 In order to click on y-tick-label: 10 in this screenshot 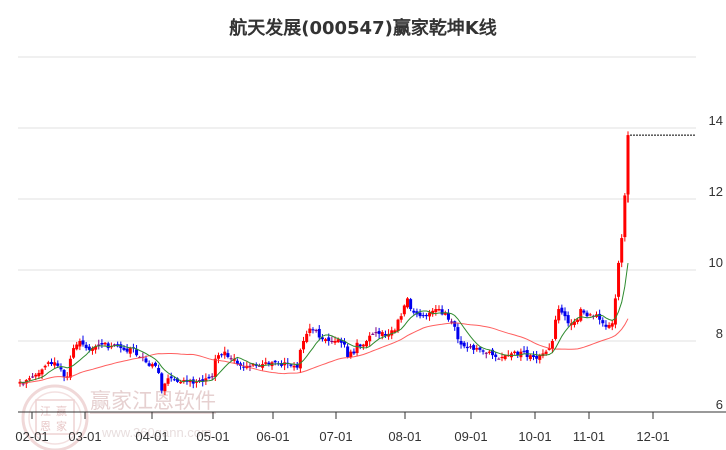, I will do `click(716, 262)`.